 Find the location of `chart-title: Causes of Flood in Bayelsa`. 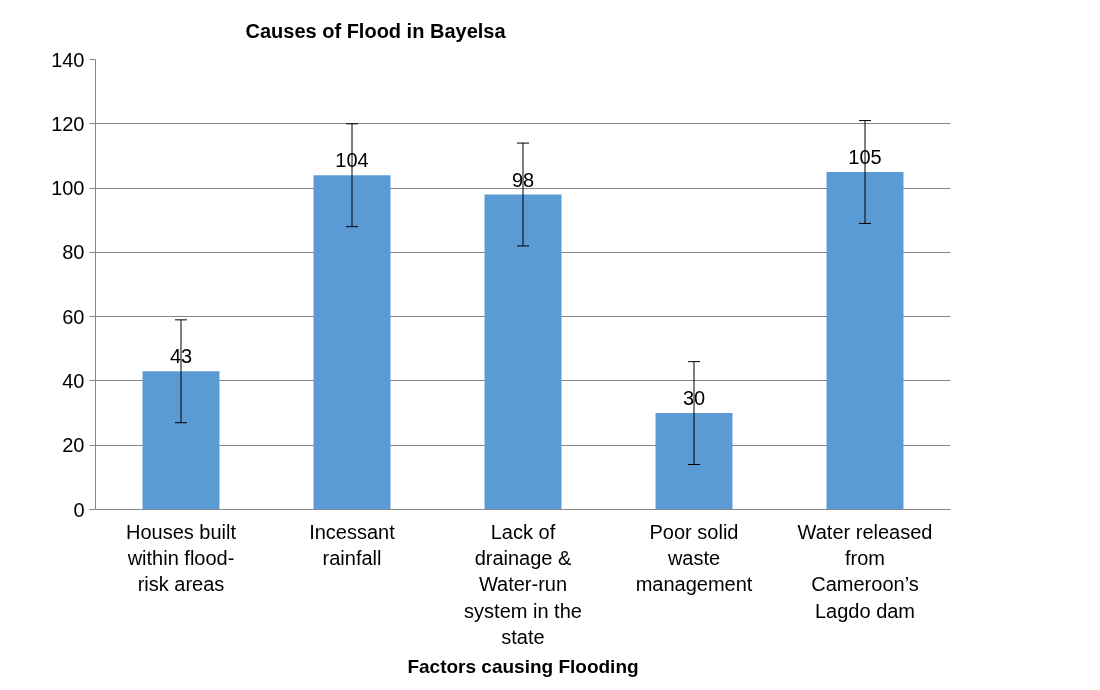

chart-title: Causes of Flood in Bayelsa is located at coordinates (376, 31).